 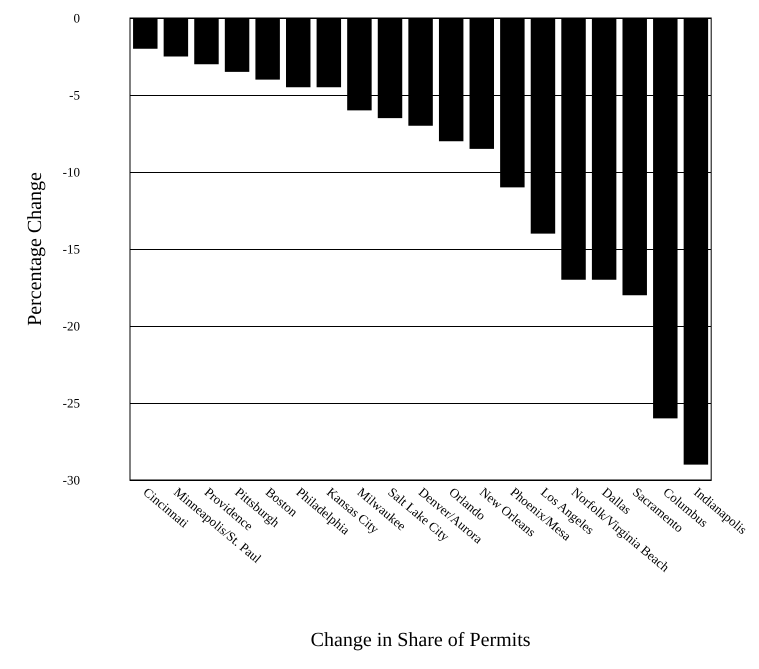 What do you see at coordinates (420, 640) in the screenshot?
I see `x-axis-title: Change in Share of Permits` at bounding box center [420, 640].